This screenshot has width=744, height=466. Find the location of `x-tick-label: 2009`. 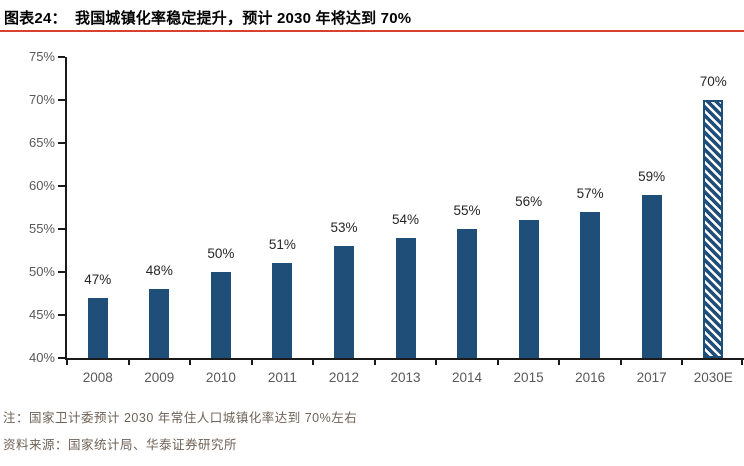

x-tick-label: 2009 is located at coordinates (159, 377).